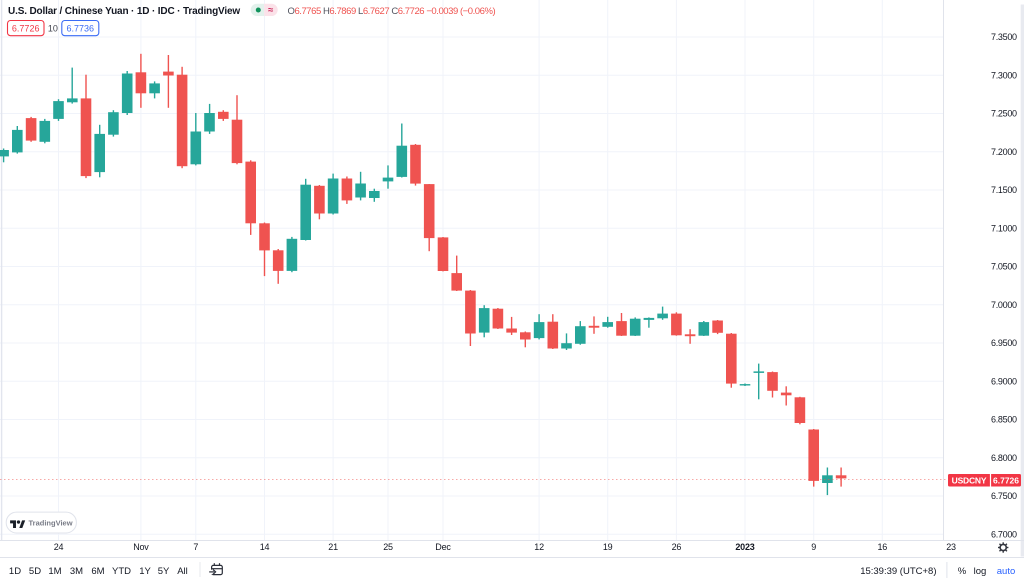  What do you see at coordinates (265, 547) in the screenshot?
I see `svg-text: 14` at bounding box center [265, 547].